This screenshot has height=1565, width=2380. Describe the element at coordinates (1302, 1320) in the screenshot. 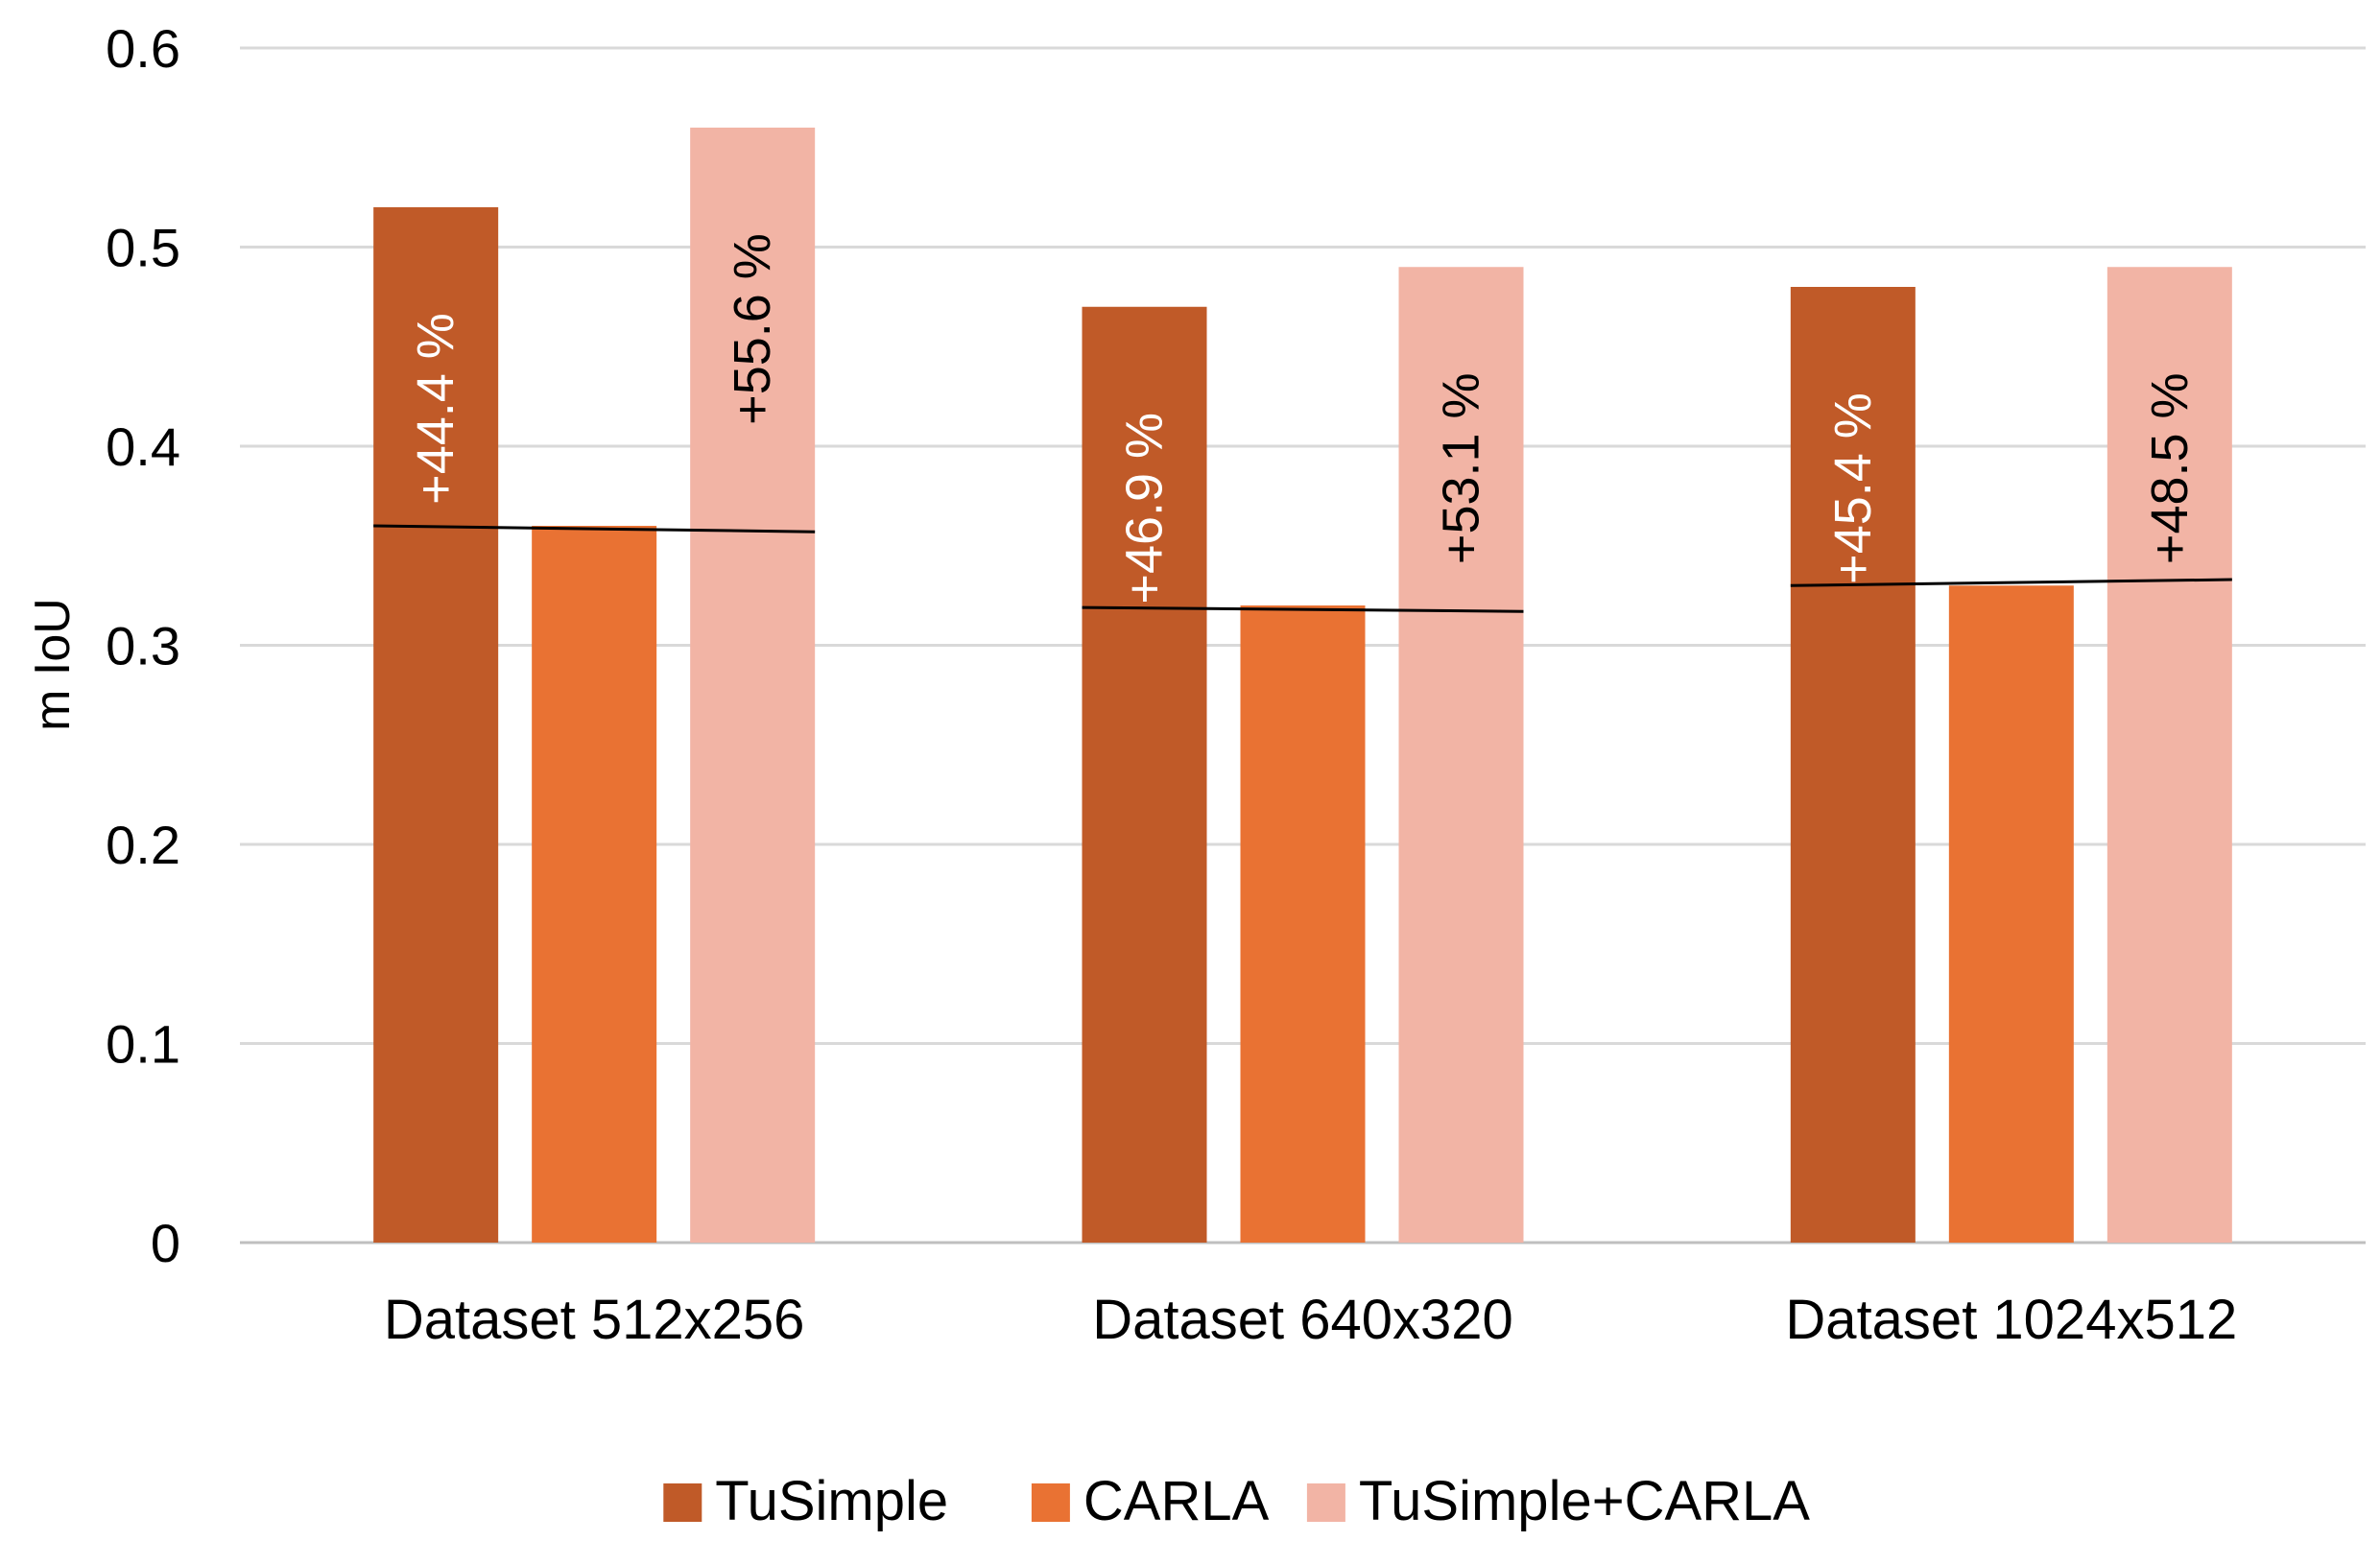

I see `category-label: Dataset 640x320` at that location.